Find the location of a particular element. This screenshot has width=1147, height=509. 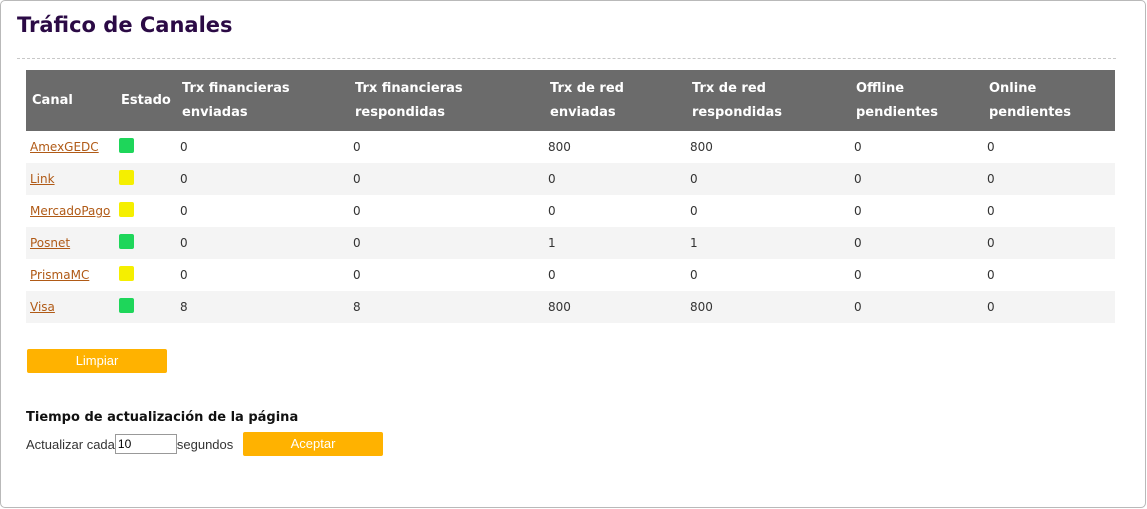

column-header: Trx de red enviadas is located at coordinates (615, 100).